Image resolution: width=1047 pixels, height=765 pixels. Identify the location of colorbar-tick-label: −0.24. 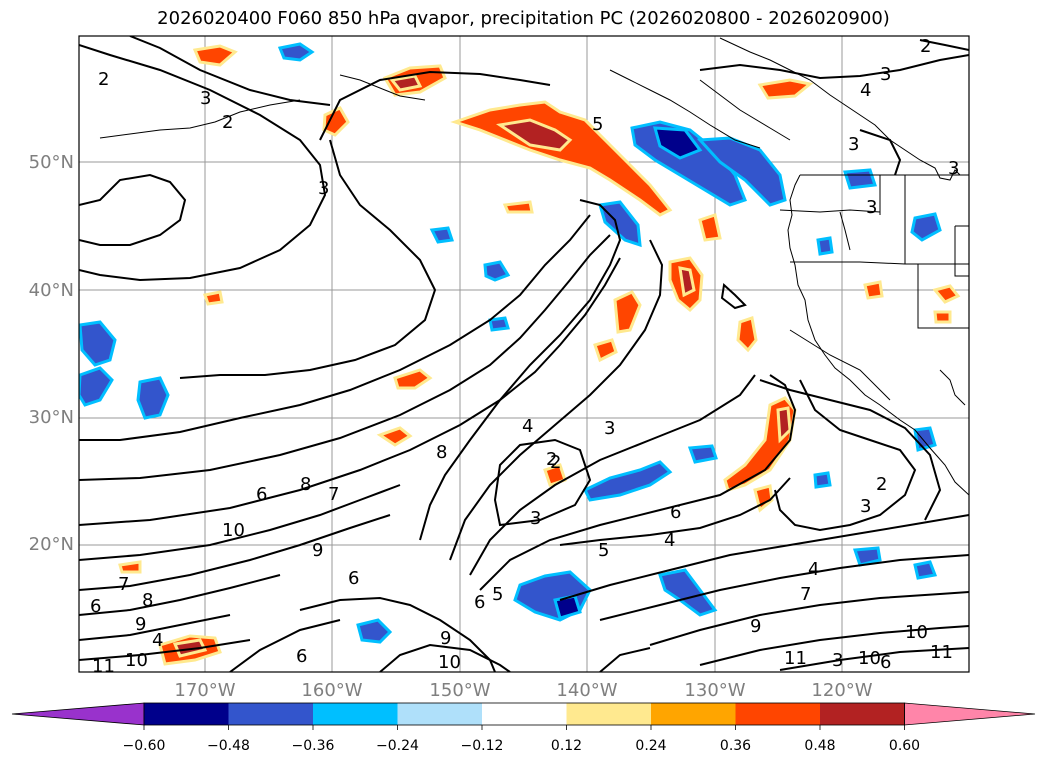
(397, 746).